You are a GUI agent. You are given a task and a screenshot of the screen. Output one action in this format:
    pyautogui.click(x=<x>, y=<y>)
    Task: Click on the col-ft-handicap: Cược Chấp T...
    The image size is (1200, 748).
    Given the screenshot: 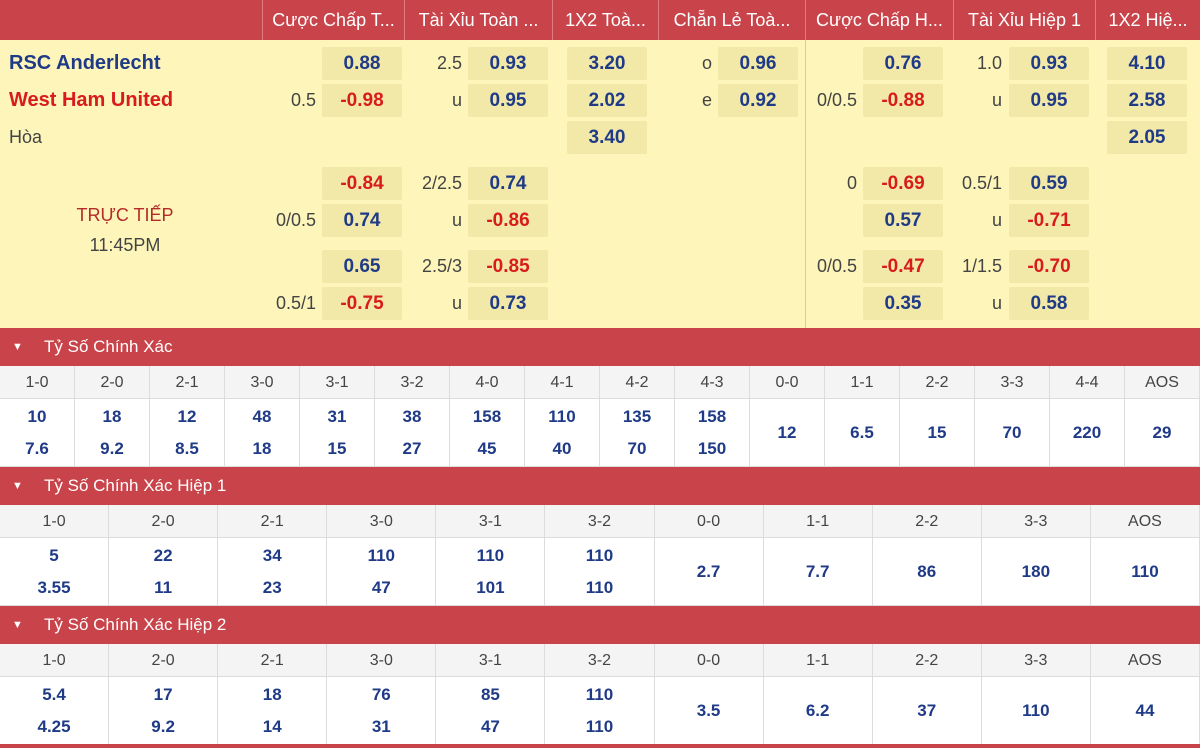 What is the action you would take?
    pyautogui.click(x=333, y=20)
    